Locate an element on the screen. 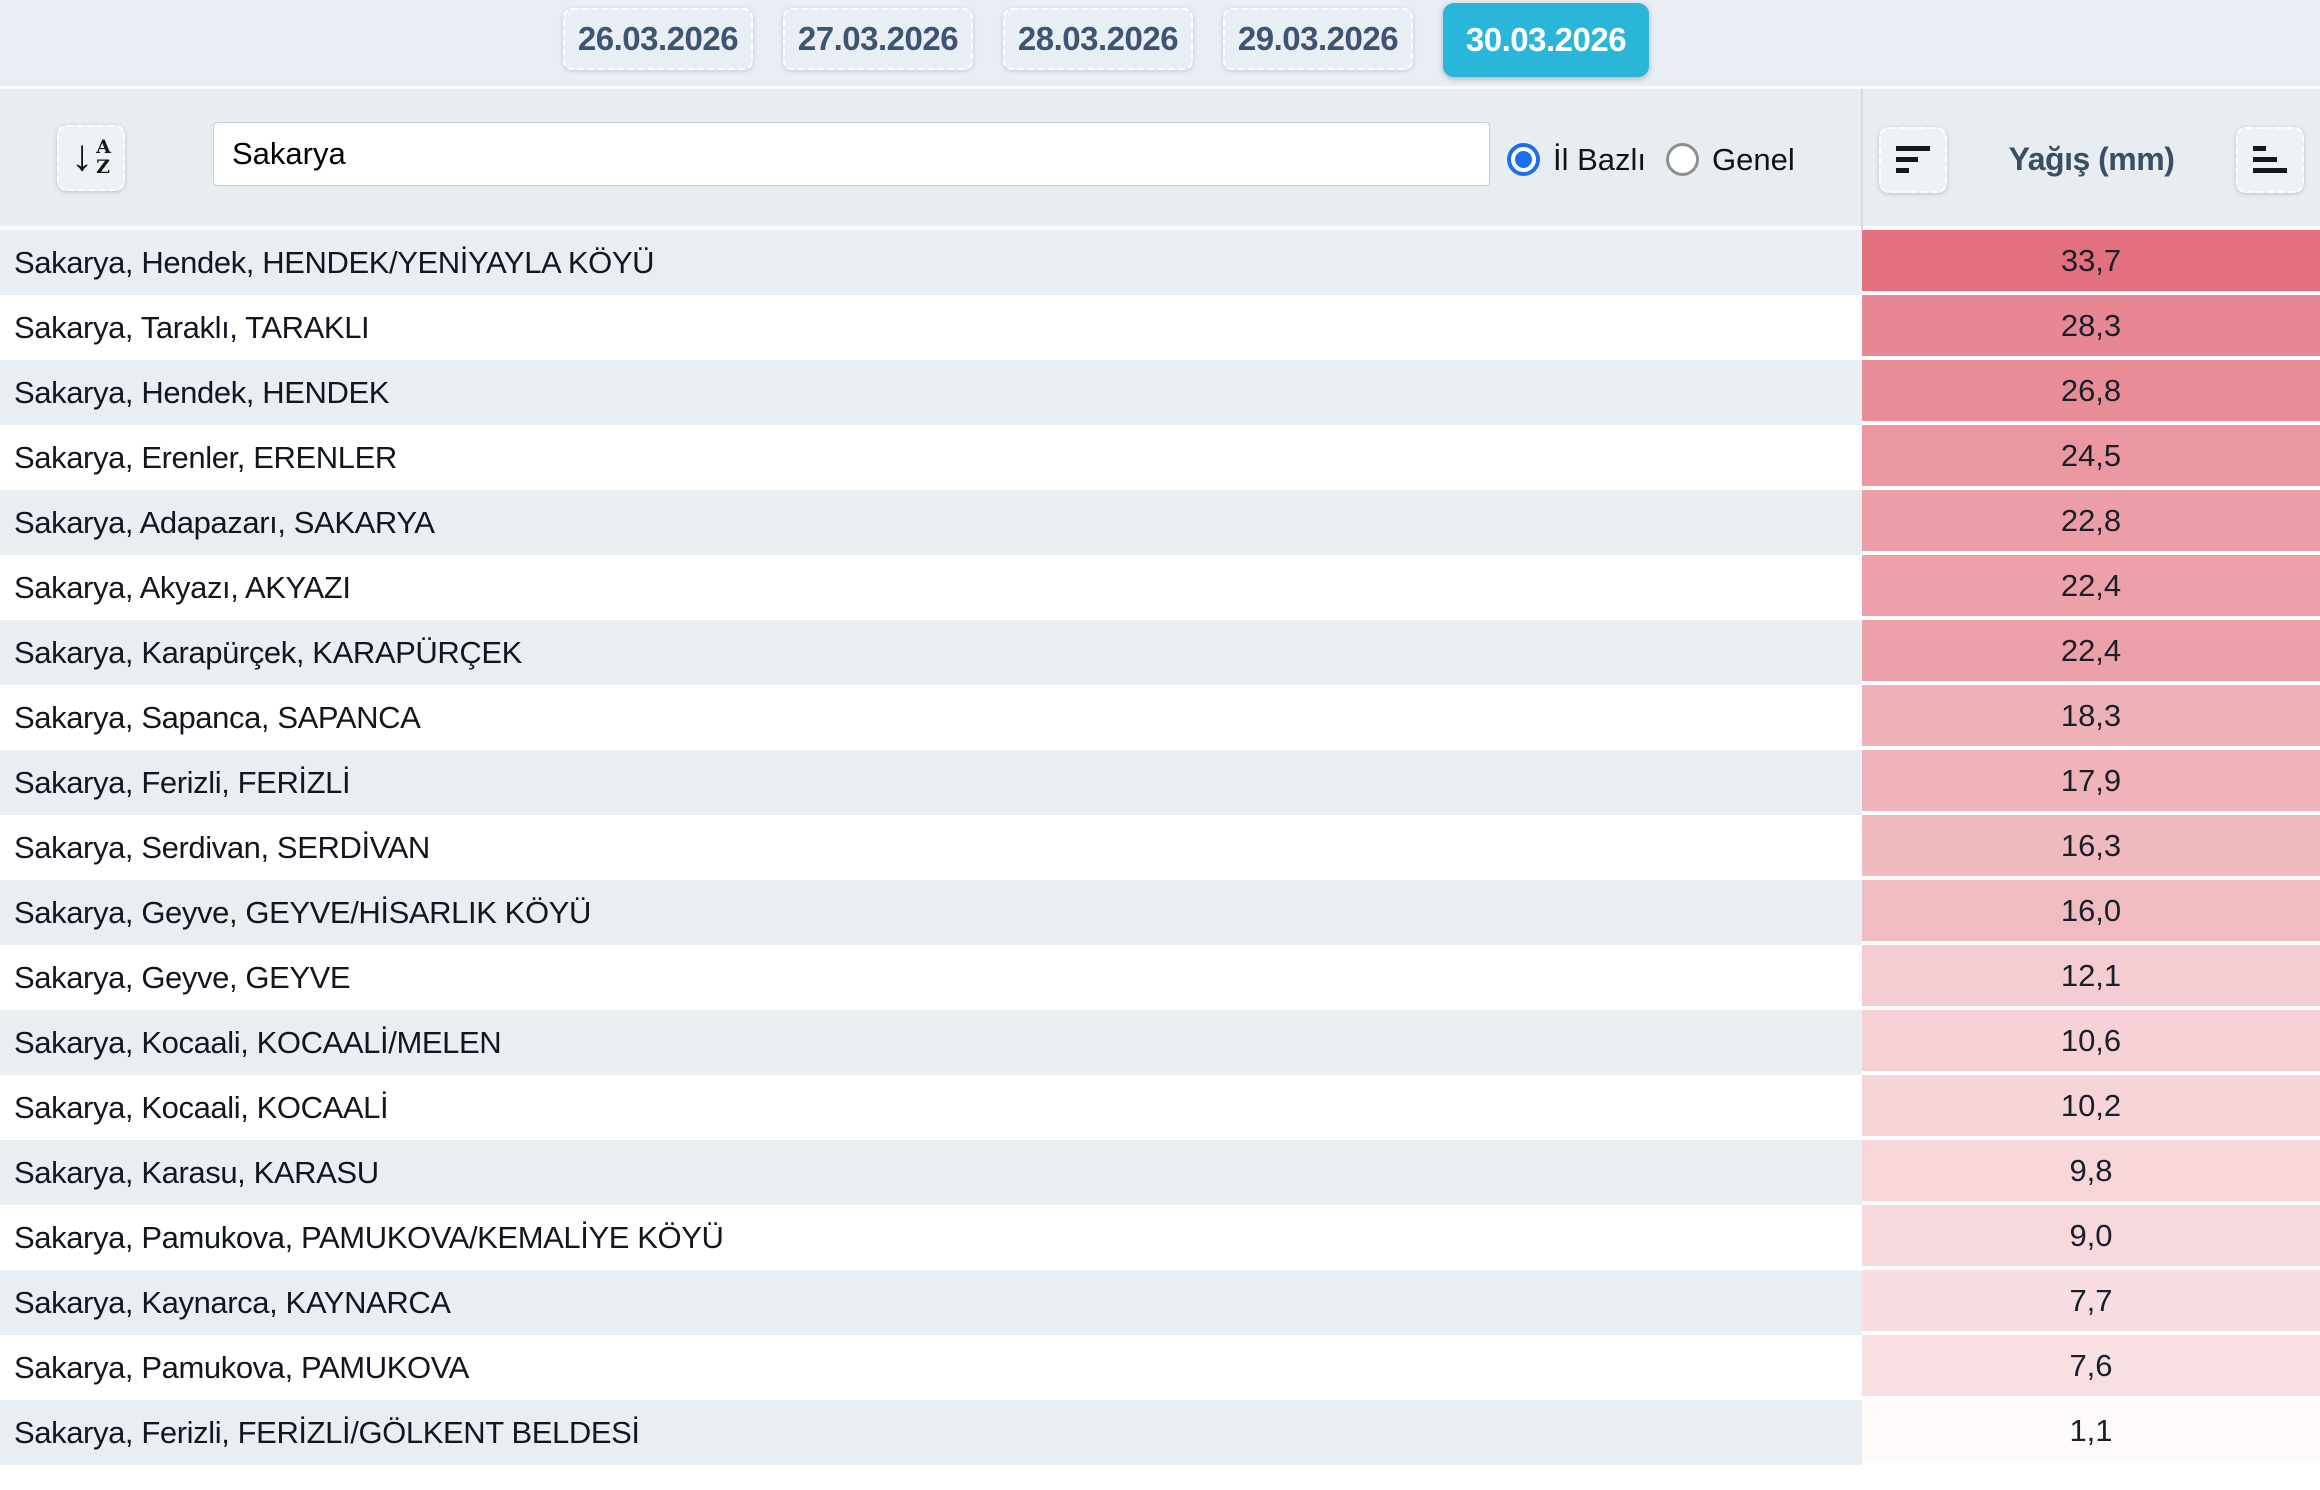 Image resolution: width=2320 pixels, height=1490 pixels. down-arrow-icon: ↓ is located at coordinates (82, 155).